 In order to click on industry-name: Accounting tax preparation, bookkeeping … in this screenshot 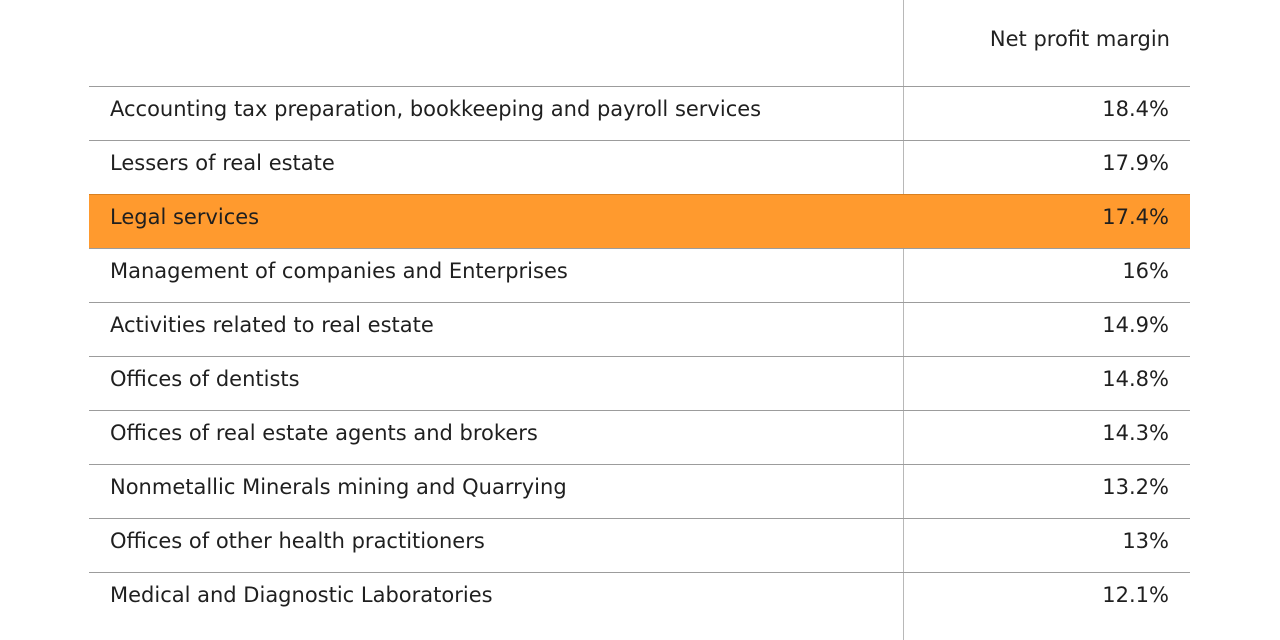, I will do `click(436, 109)`.